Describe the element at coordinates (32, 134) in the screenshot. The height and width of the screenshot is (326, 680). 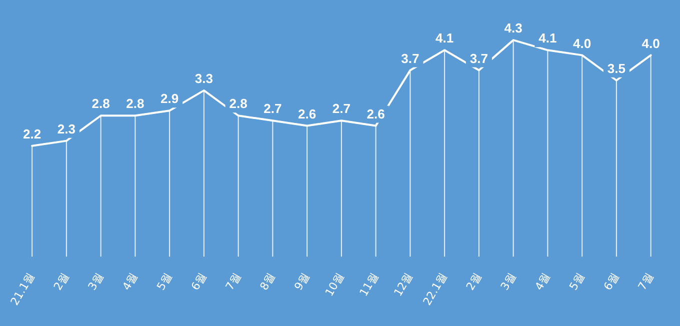
I see `data-label: 2.2` at that location.